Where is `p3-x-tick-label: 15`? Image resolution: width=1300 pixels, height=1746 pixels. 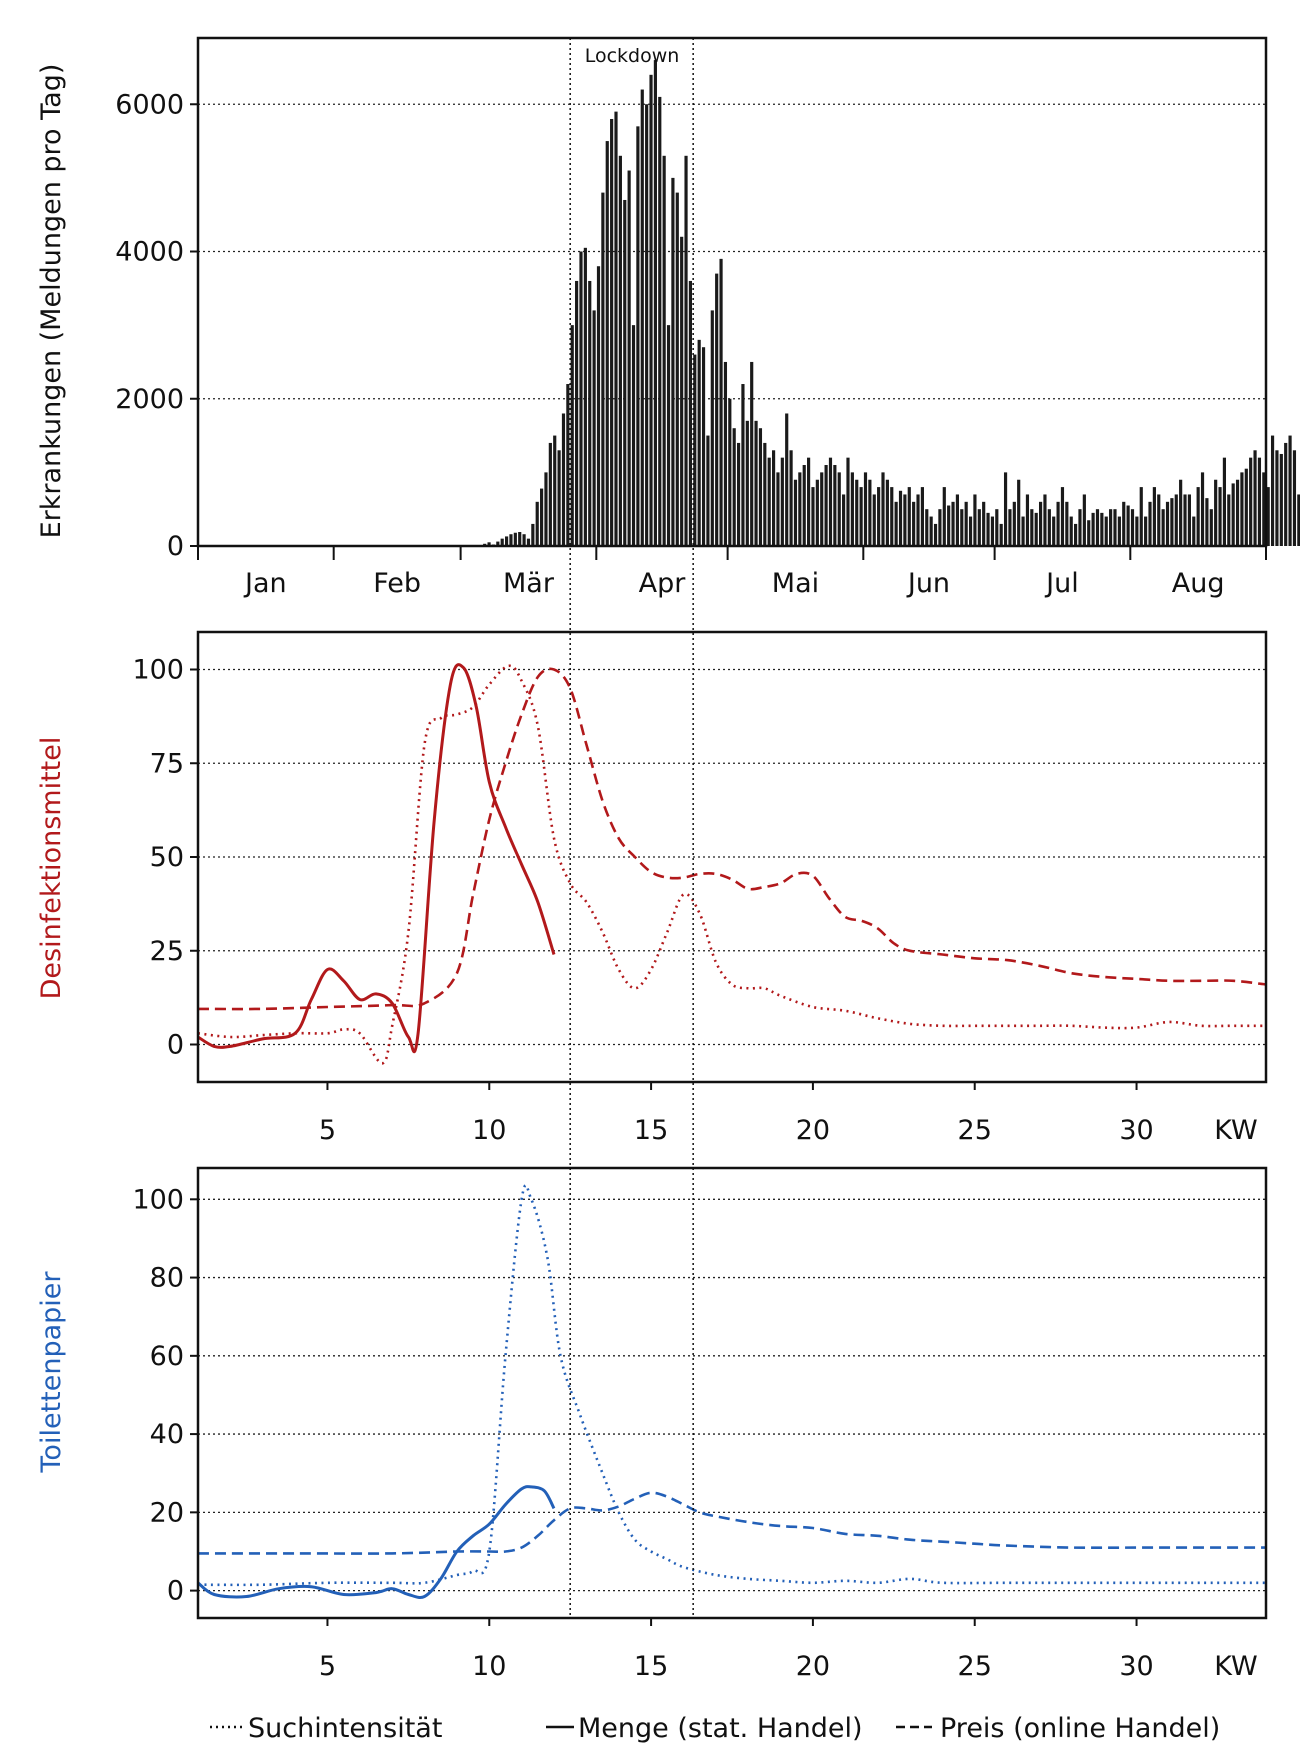 p3-x-tick-label: 15 is located at coordinates (651, 1666).